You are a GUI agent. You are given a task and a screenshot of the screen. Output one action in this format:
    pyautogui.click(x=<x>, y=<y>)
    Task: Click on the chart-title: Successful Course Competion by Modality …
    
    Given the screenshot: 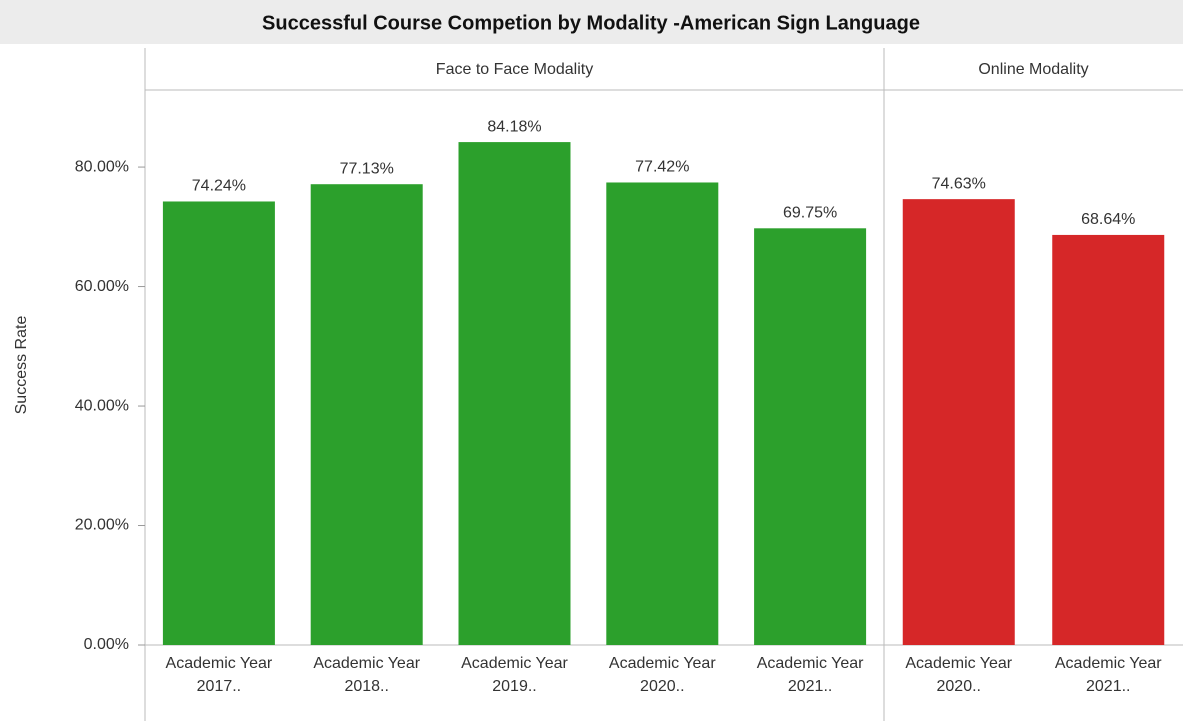 What is the action you would take?
    pyautogui.click(x=591, y=23)
    